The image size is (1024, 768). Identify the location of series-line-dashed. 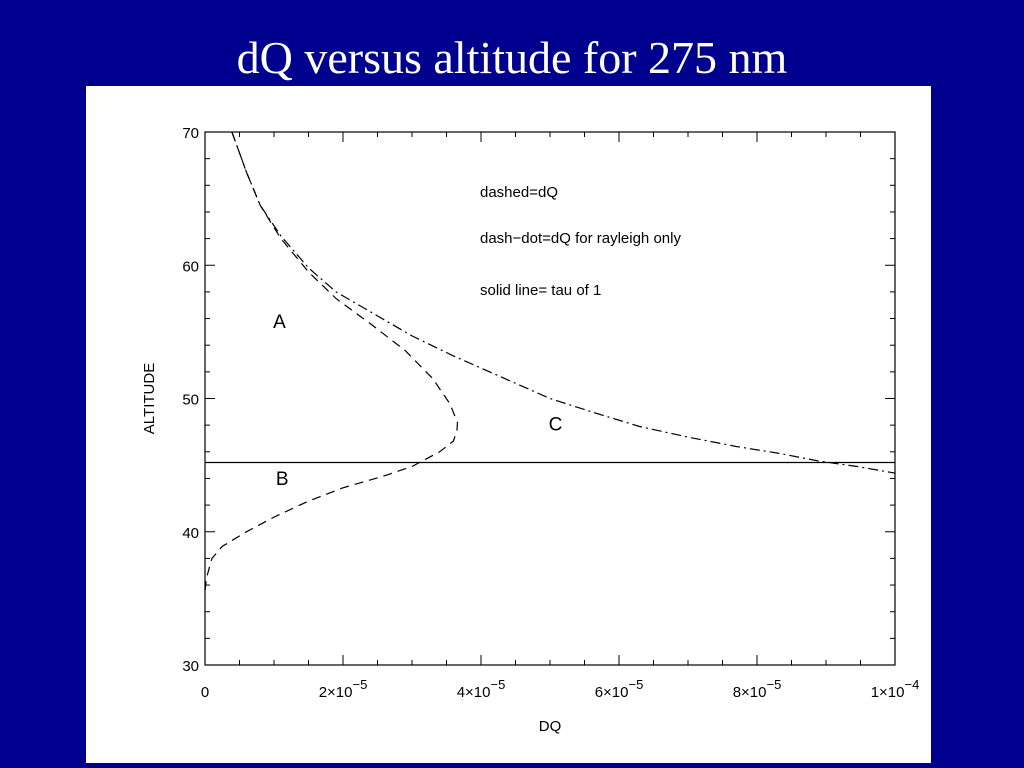
(331, 361).